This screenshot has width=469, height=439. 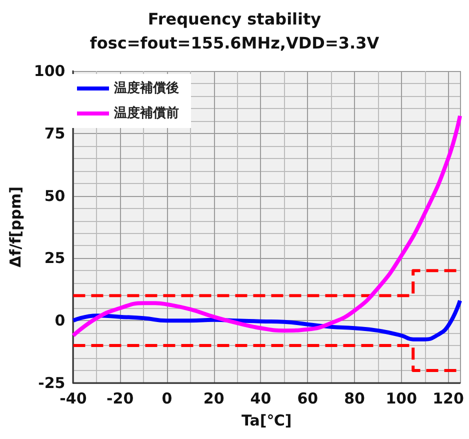 I want to click on x-tick-label: 20, so click(x=213, y=399).